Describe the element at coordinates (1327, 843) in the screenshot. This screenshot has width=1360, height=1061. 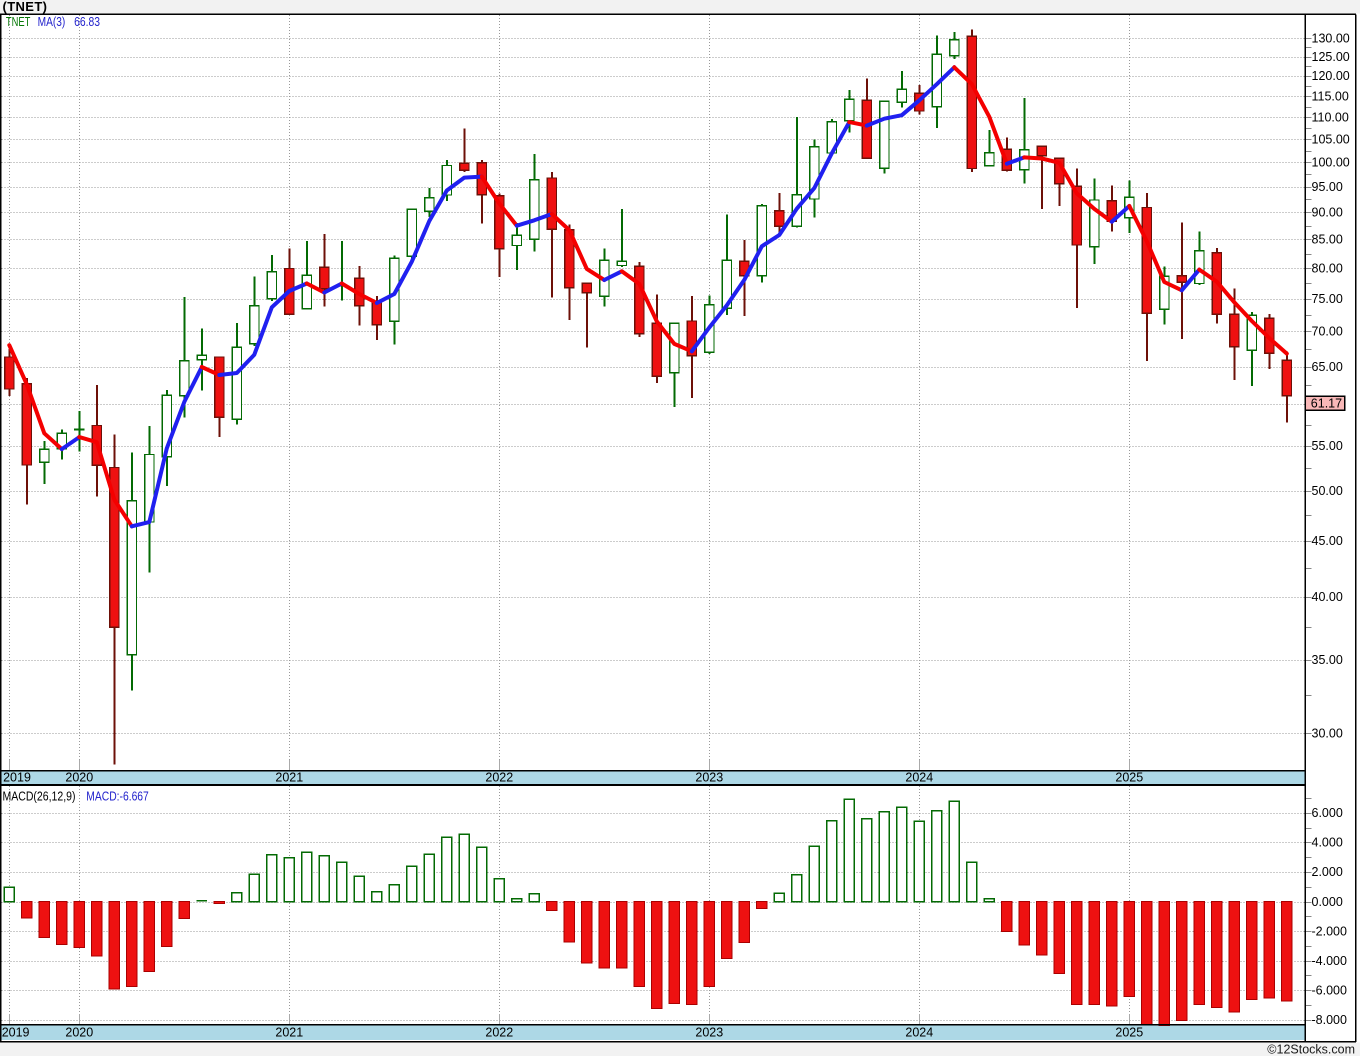
I see `svg-text: 4.000` at that location.